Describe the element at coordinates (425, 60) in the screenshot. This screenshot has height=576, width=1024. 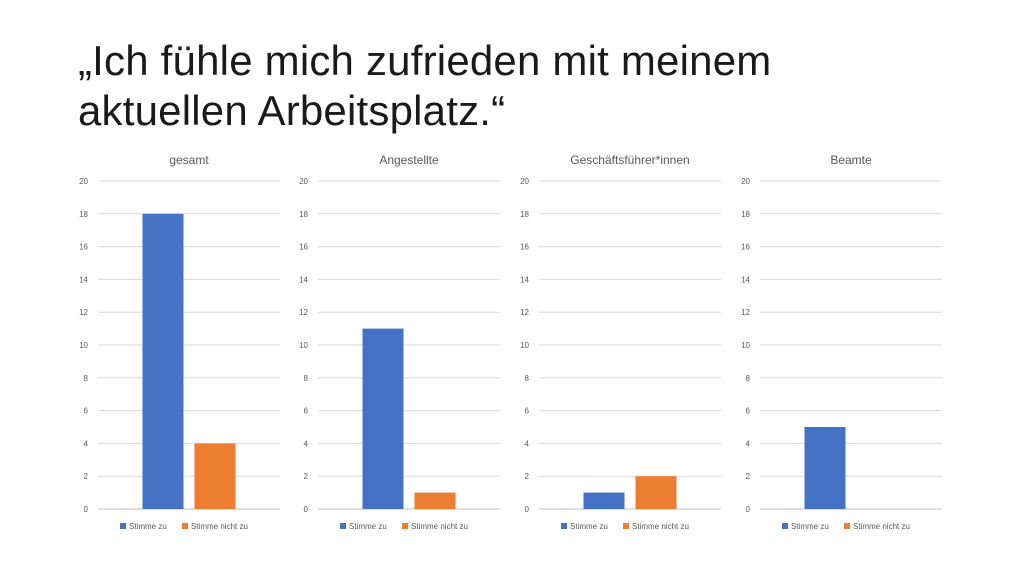
I see `slide-title-line1: „Ich fühle mich zufrieden mit meinem` at that location.